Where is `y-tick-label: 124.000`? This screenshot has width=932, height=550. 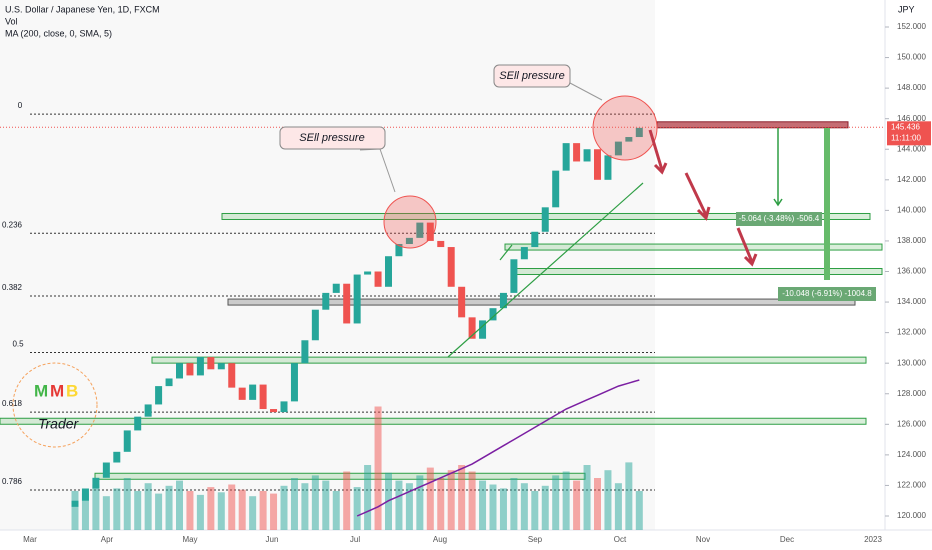
y-tick-label: 124.000 is located at coordinates (911, 454).